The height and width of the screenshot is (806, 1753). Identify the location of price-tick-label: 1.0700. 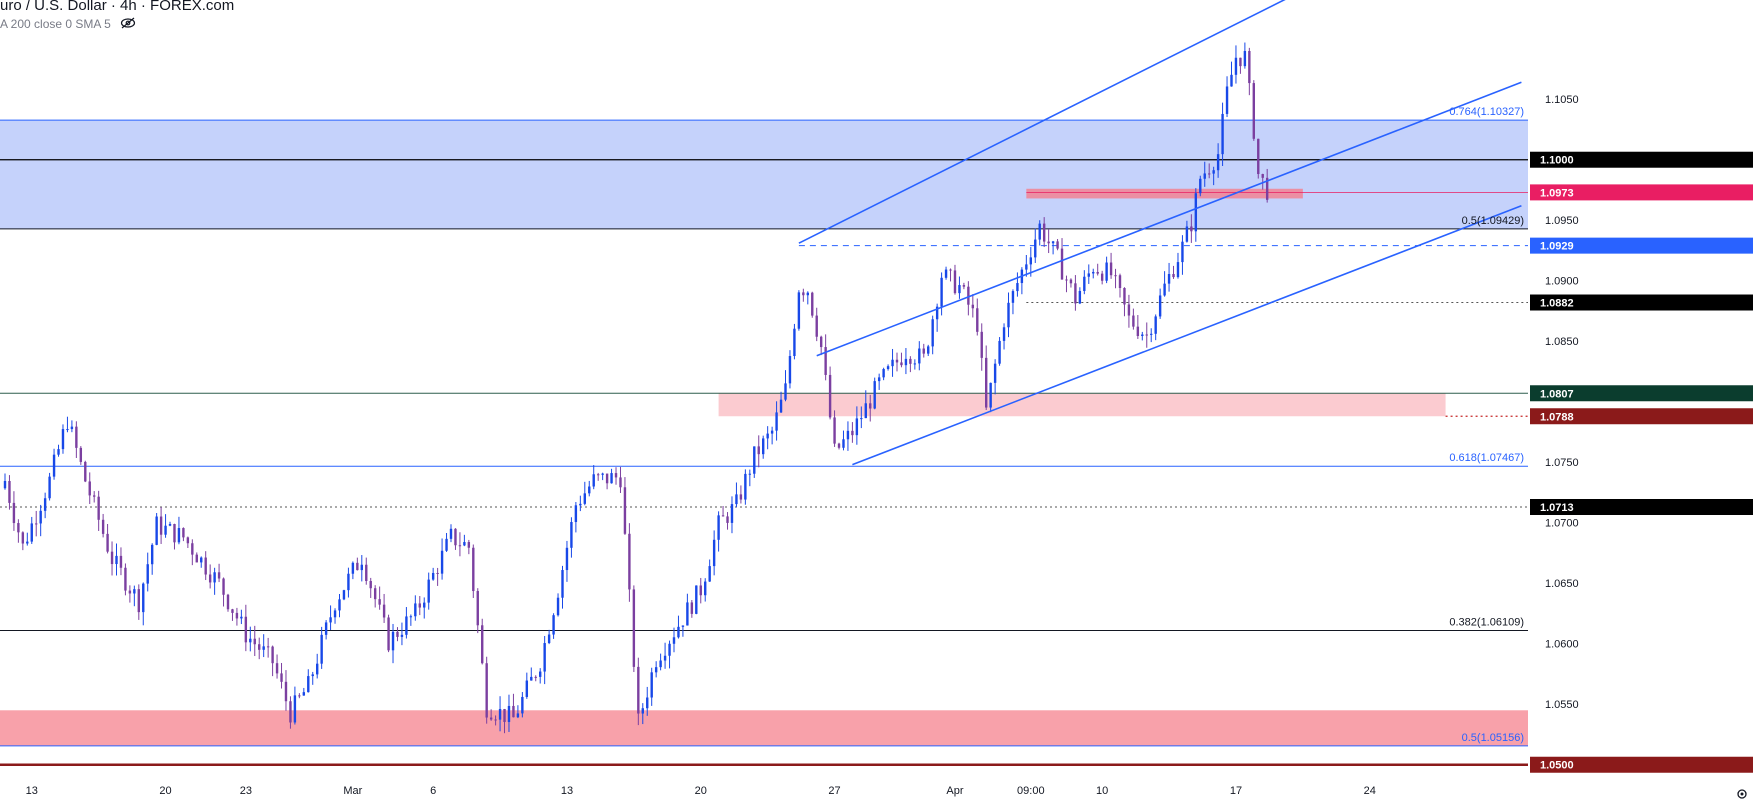
(1562, 524).